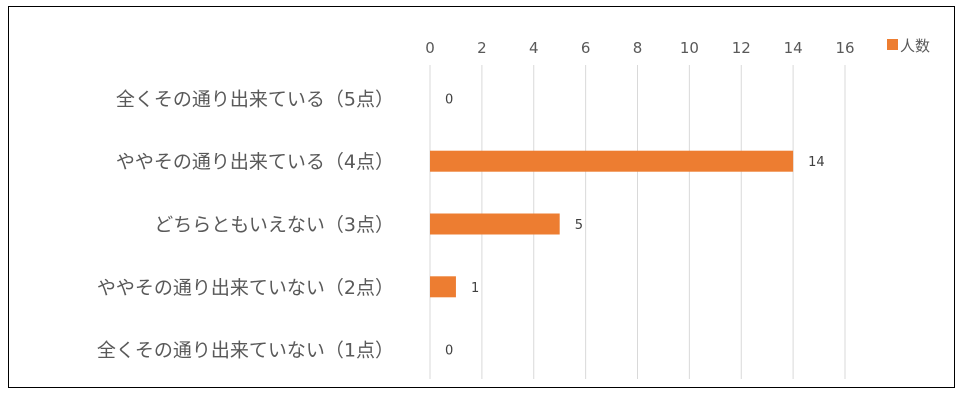 This screenshot has width=963, height=394. I want to click on x-tick-label-12: 12, so click(741, 48).